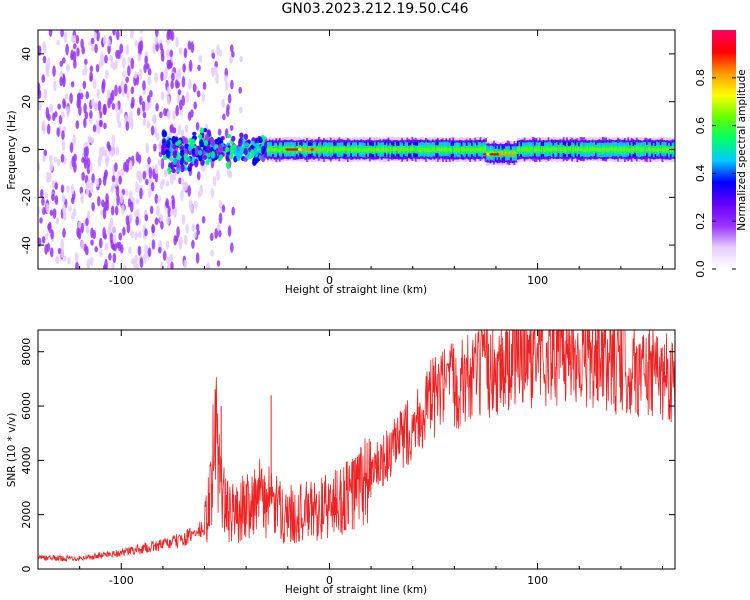 The width and height of the screenshot is (750, 600). What do you see at coordinates (26, 406) in the screenshot?
I see `snr-y-tick-label: 6000` at bounding box center [26, 406].